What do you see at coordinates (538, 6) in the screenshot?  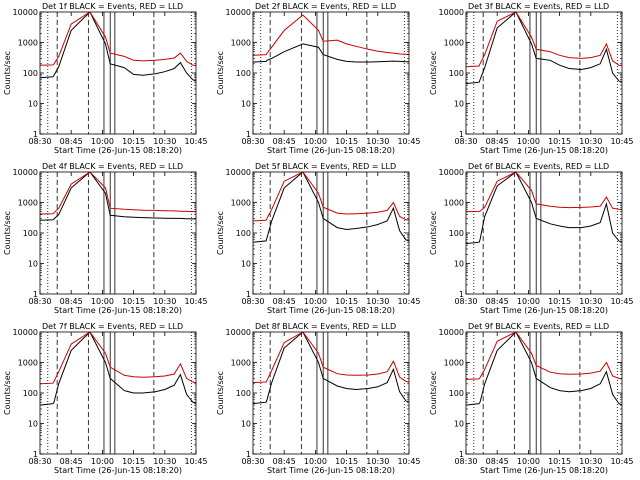 I see `panel-title: Det 3f BLACK = Events, RED = LLD` at bounding box center [538, 6].